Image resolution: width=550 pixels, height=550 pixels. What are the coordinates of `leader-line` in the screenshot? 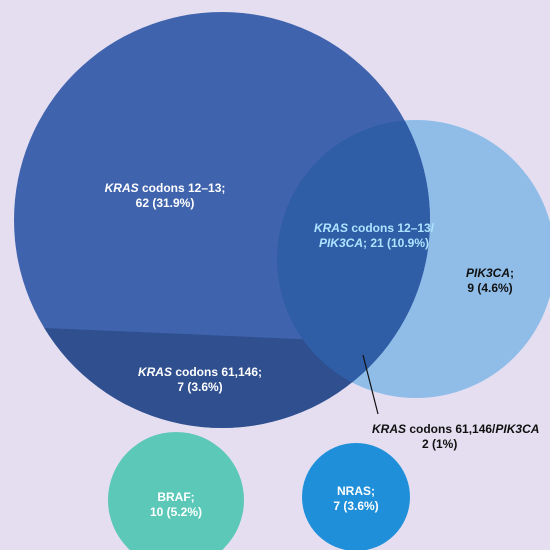 It's located at (370, 384).